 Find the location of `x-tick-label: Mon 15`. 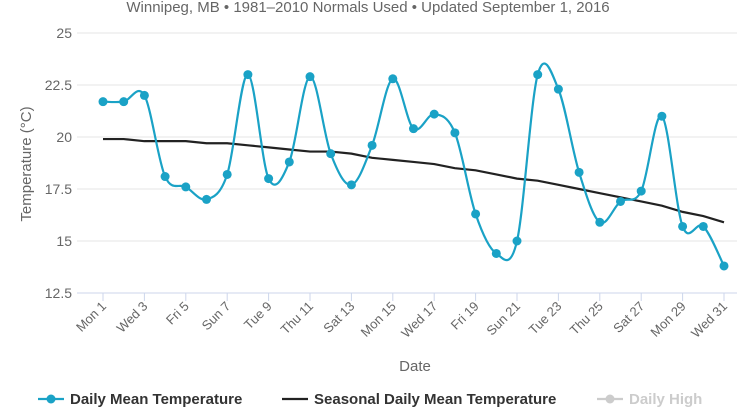

x-tick-label: Mon 15 is located at coordinates (378, 319).